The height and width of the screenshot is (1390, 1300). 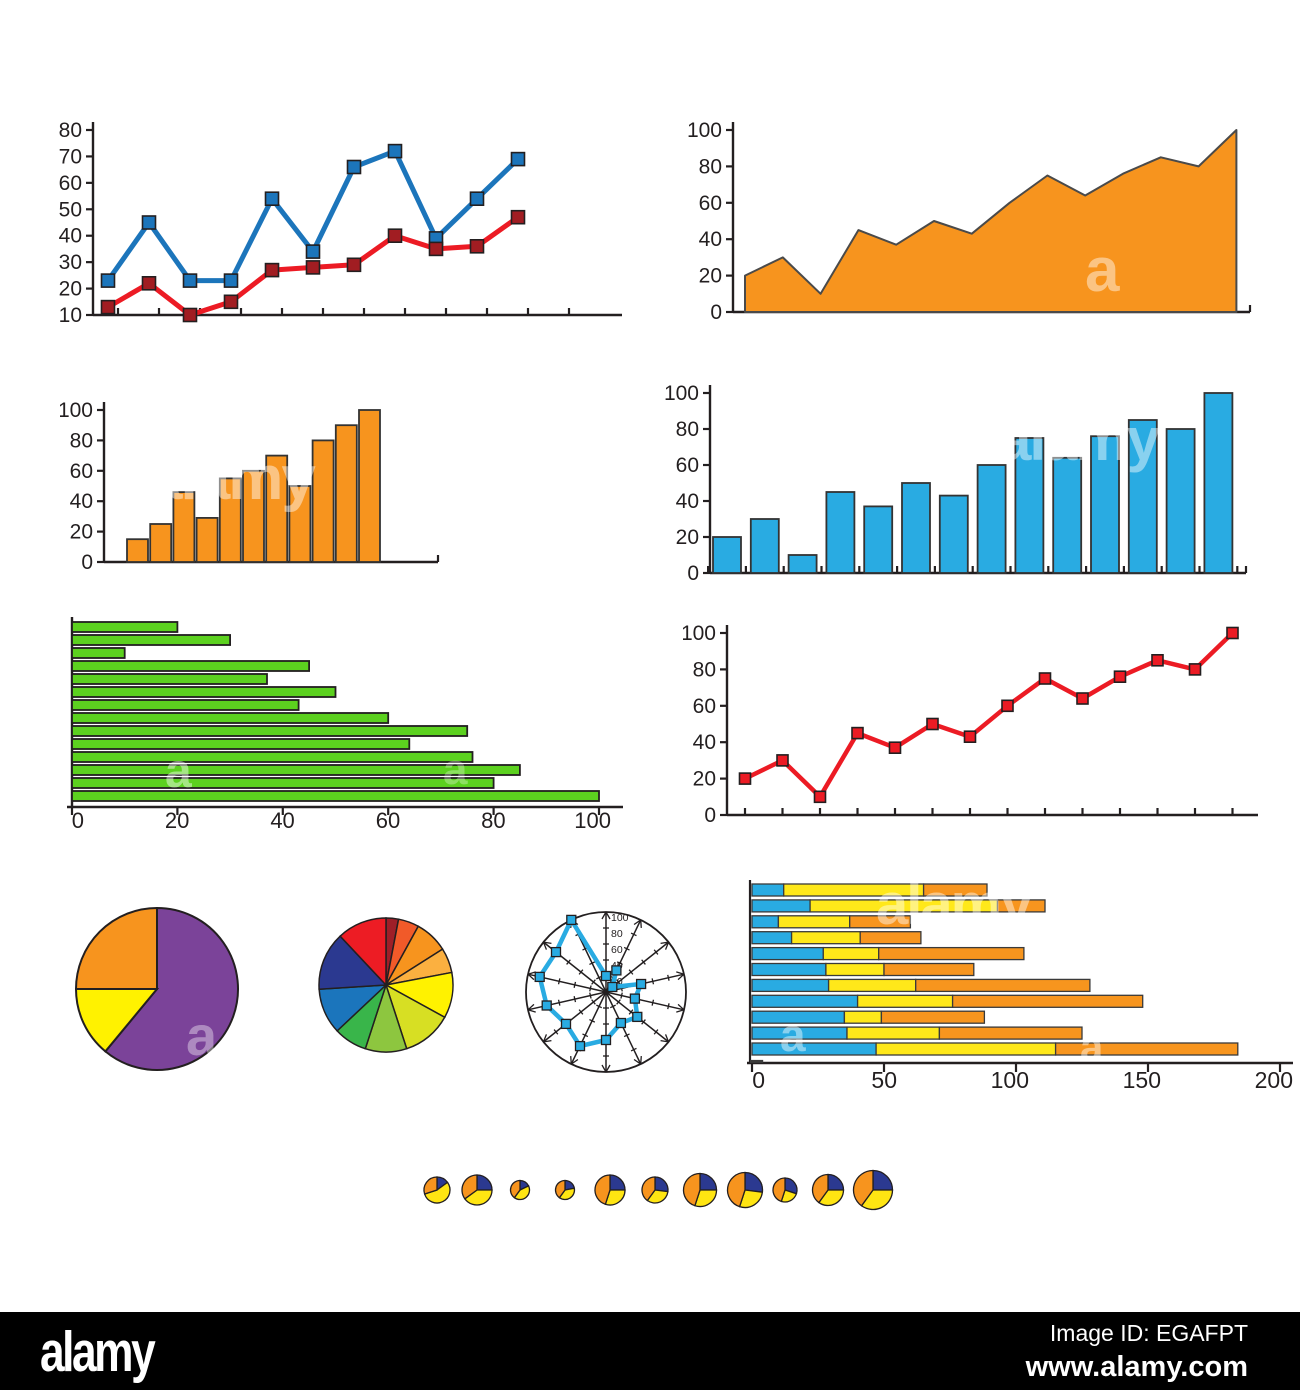 I want to click on svg-text: 200, so click(x=1274, y=1079).